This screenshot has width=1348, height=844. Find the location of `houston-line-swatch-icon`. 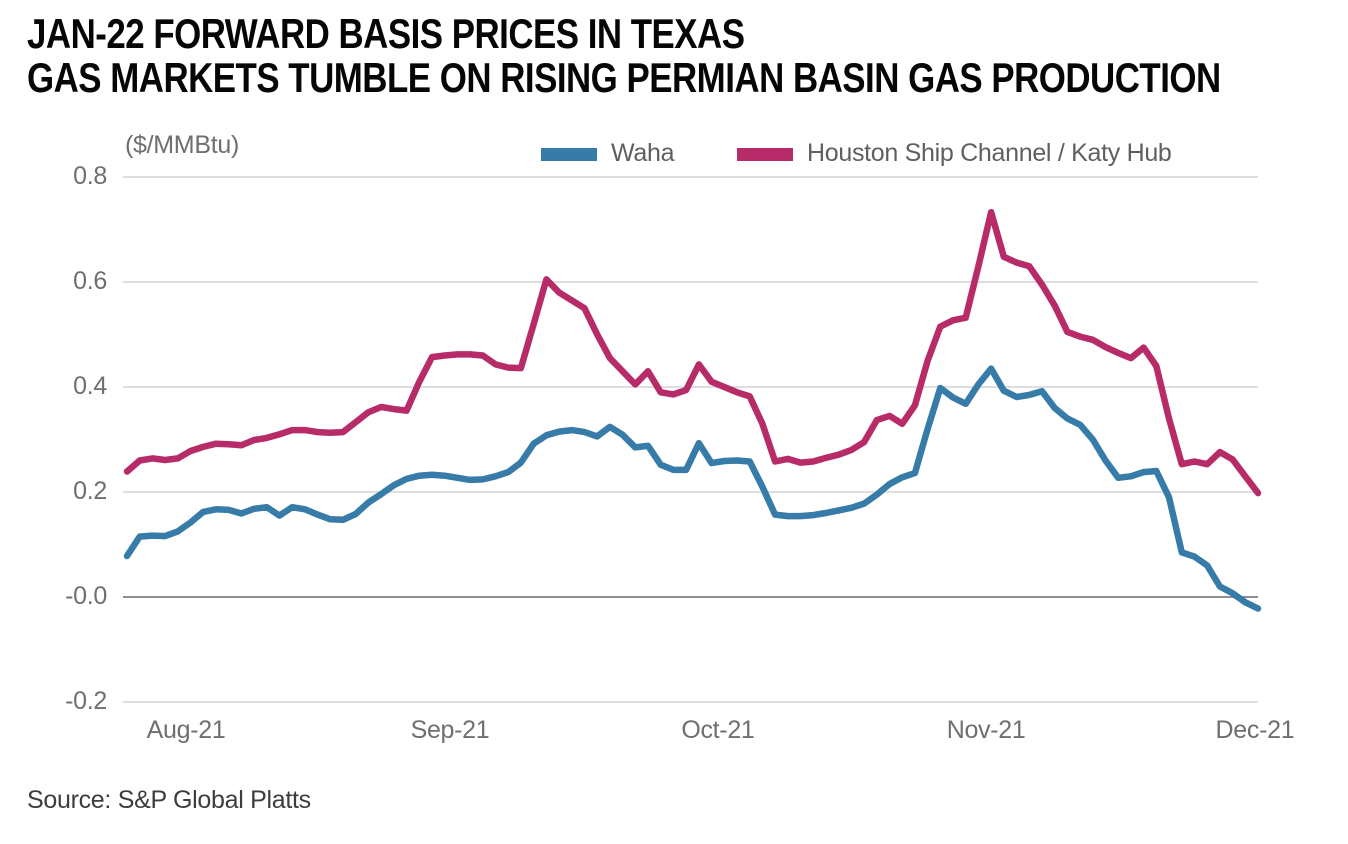

houston-line-swatch-icon is located at coordinates (765, 154).